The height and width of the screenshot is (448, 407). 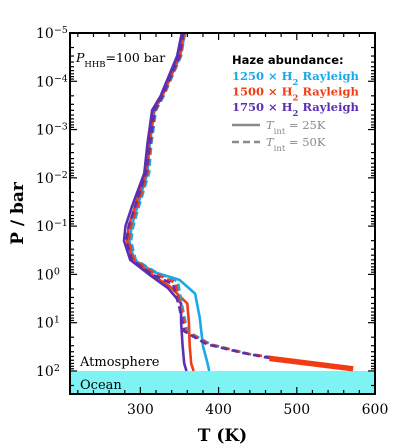 I want to click on legend-tint-label-2: Tint = 50K, so click(x=296, y=144).